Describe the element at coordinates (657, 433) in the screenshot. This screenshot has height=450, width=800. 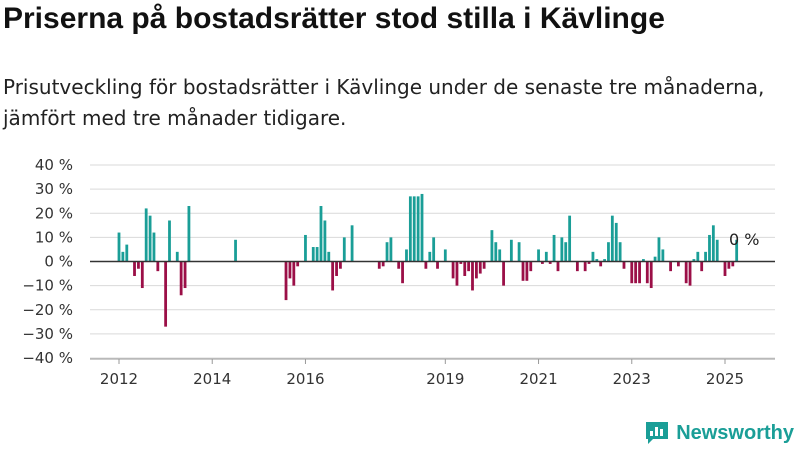
I see `newsworthy-logo-icon` at that location.